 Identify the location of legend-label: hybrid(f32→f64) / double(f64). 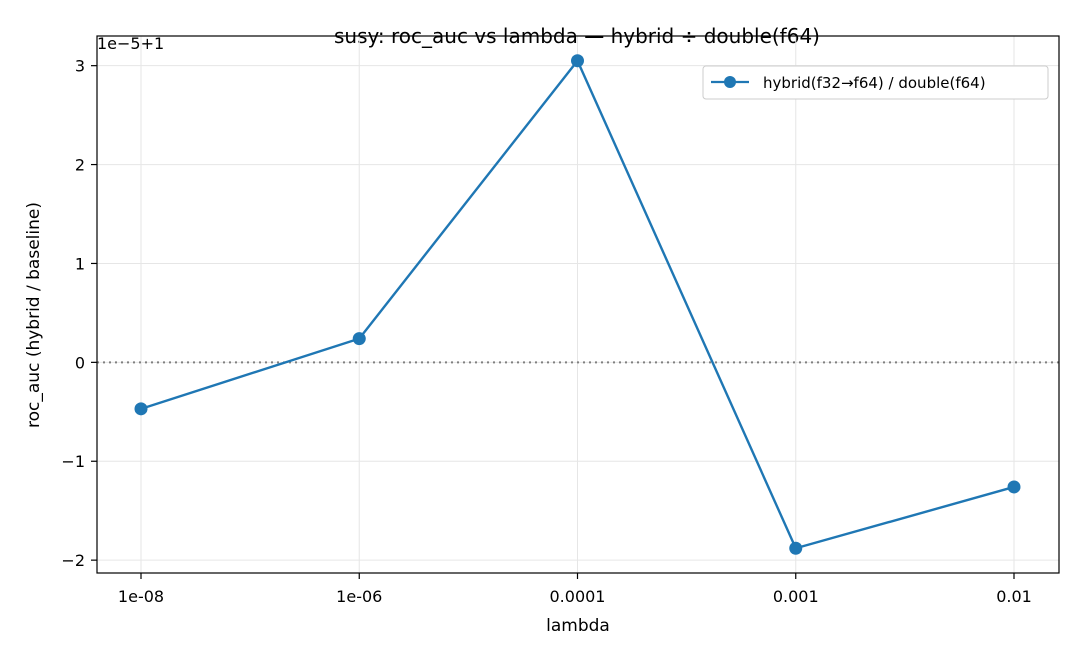
(874, 83).